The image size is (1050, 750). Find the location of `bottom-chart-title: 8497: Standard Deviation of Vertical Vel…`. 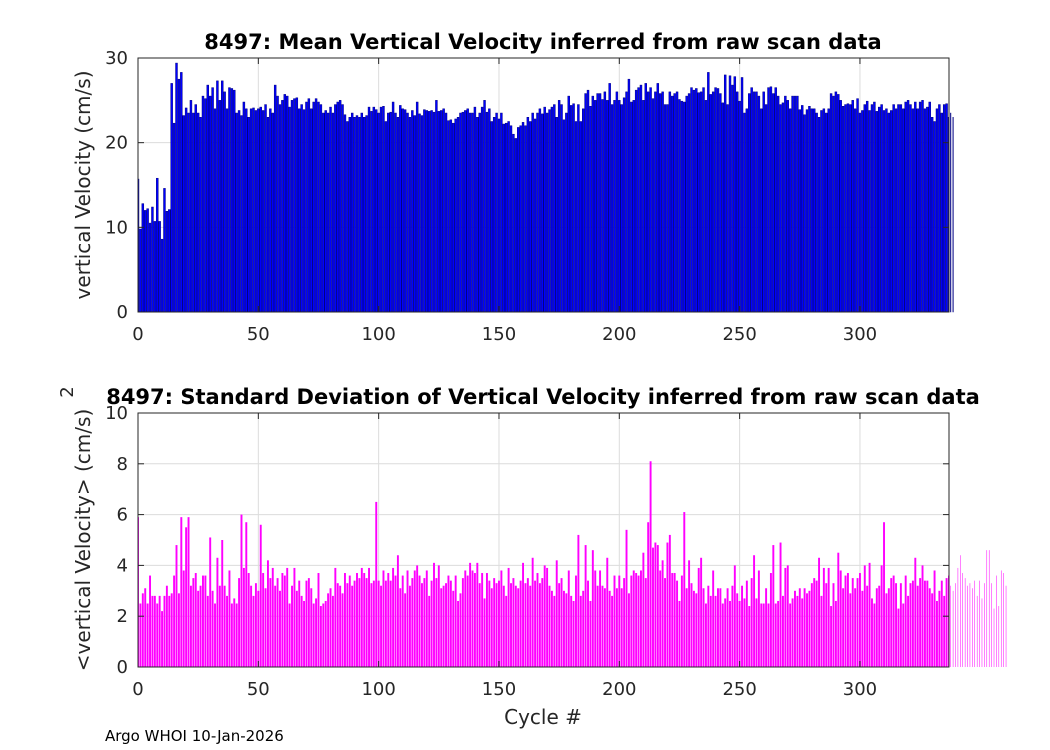

bottom-chart-title: 8497: Standard Deviation of Vertical Vel… is located at coordinates (543, 397).